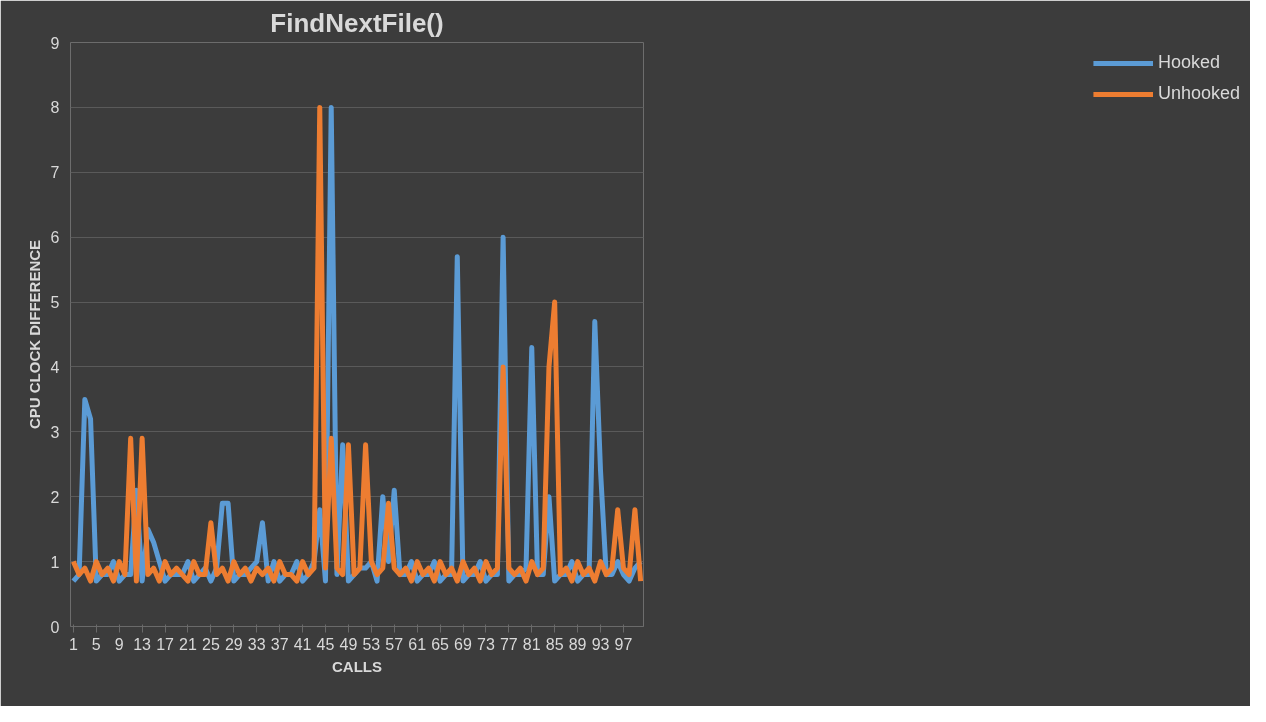 This screenshot has width=1266, height=722. Describe the element at coordinates (233, 644) in the screenshot. I see `x-tick-label: 29` at that location.